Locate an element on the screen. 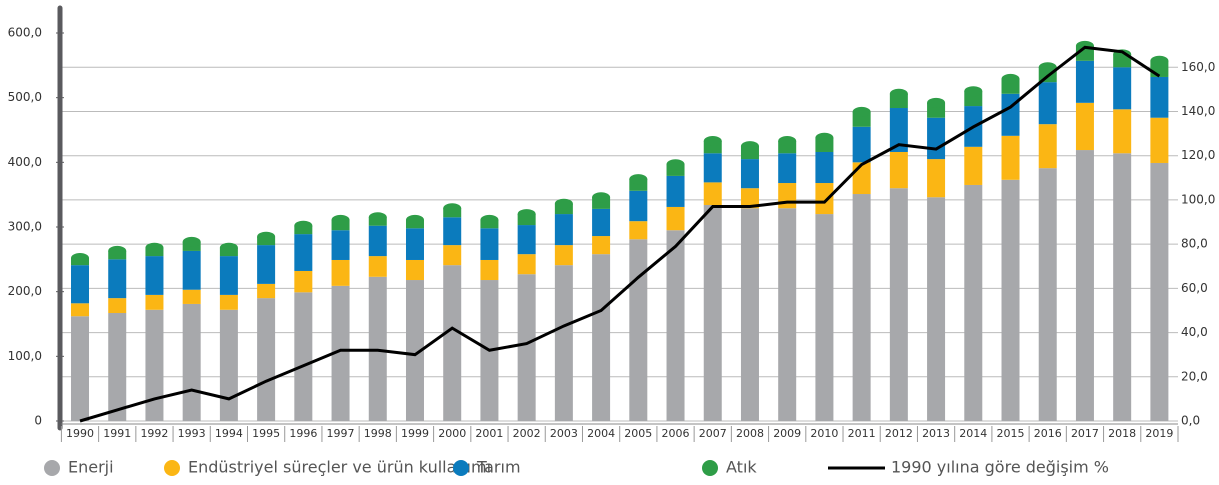 Image resolution: width=1219 pixels, height=485 pixels. y2-tick-label: 20,0 is located at coordinates (1194, 376).